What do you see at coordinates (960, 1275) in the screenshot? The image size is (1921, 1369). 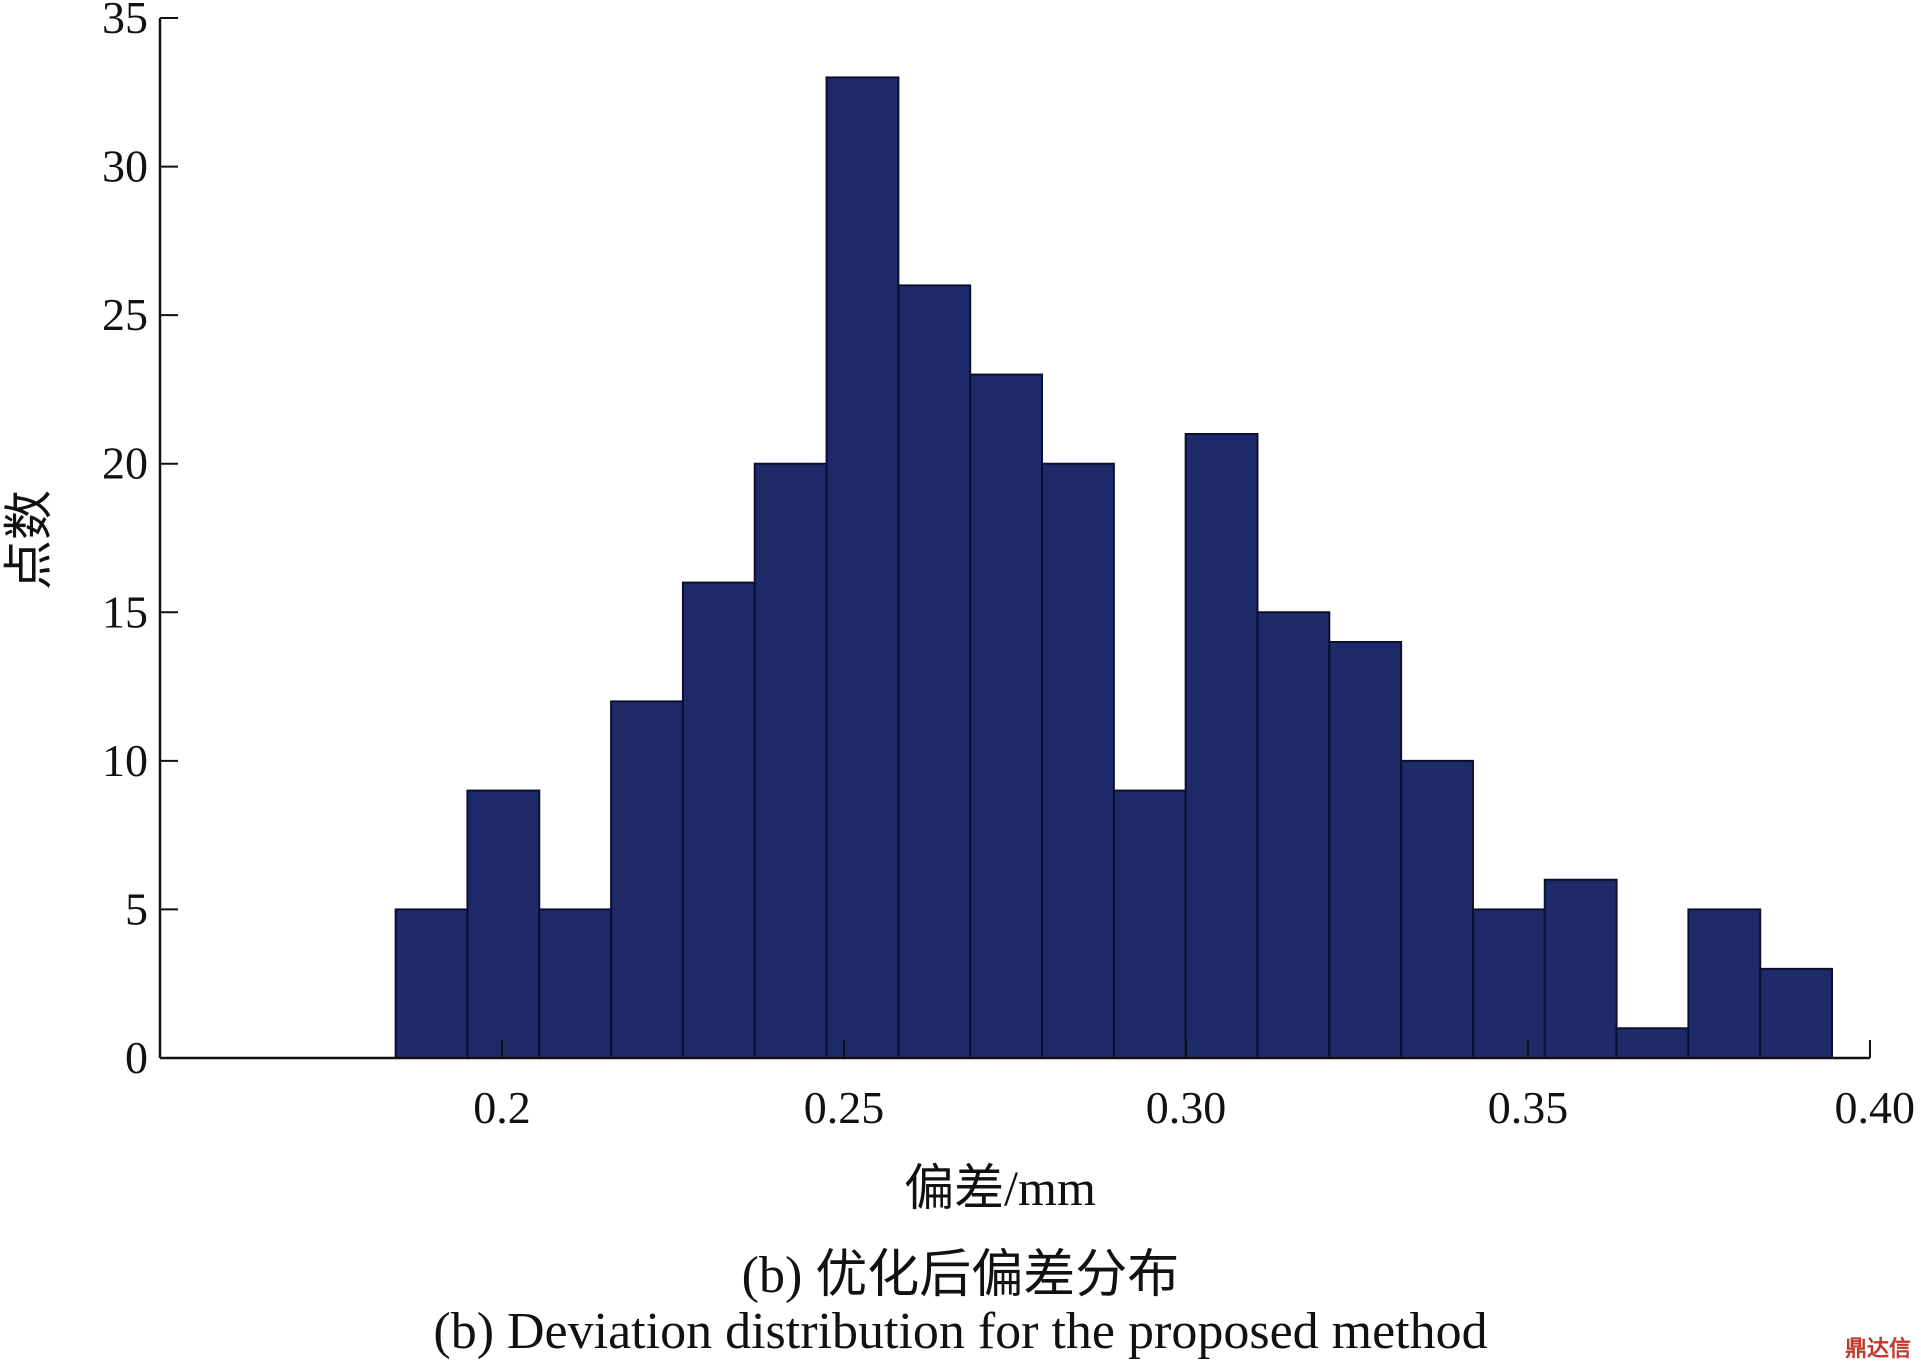 I see `figure-caption-chinese: (b) 优化后偏差分布` at bounding box center [960, 1275].